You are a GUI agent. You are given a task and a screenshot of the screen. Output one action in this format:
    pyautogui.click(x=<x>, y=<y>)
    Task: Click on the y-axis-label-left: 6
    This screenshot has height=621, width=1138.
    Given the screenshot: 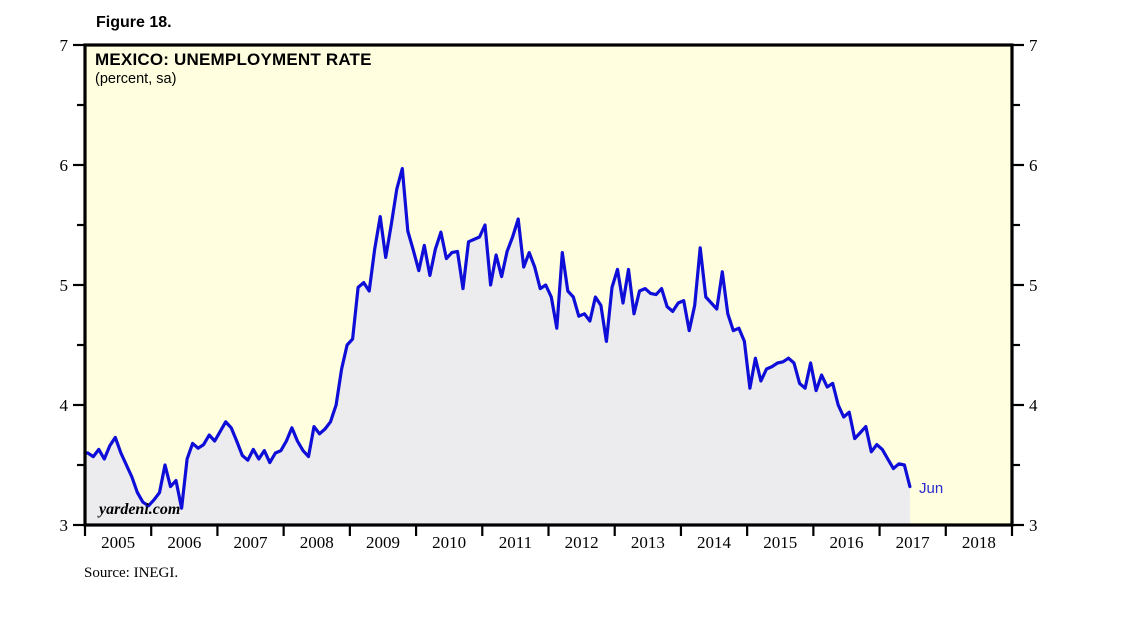 What is the action you would take?
    pyautogui.click(x=64, y=165)
    